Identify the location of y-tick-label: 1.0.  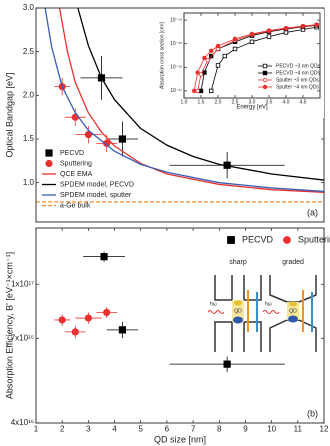
(29, 182).